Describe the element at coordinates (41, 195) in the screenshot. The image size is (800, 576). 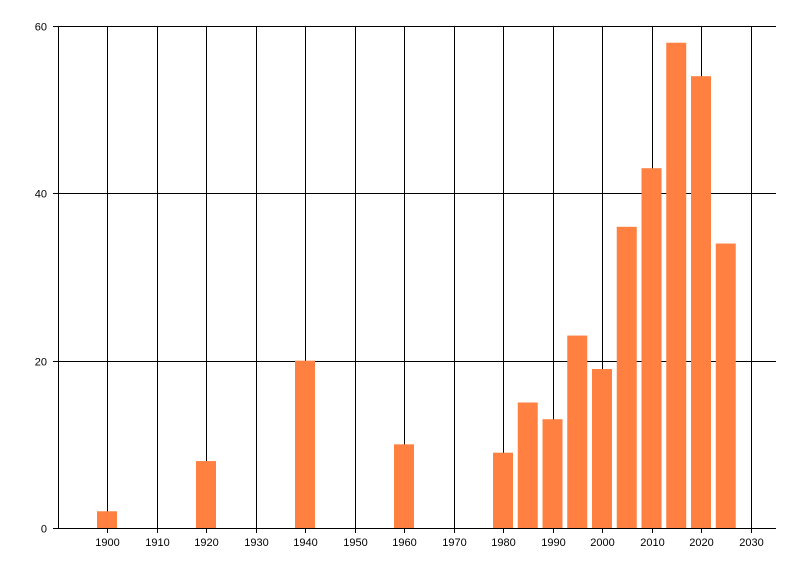
I see `y-tick-label: 40` at that location.